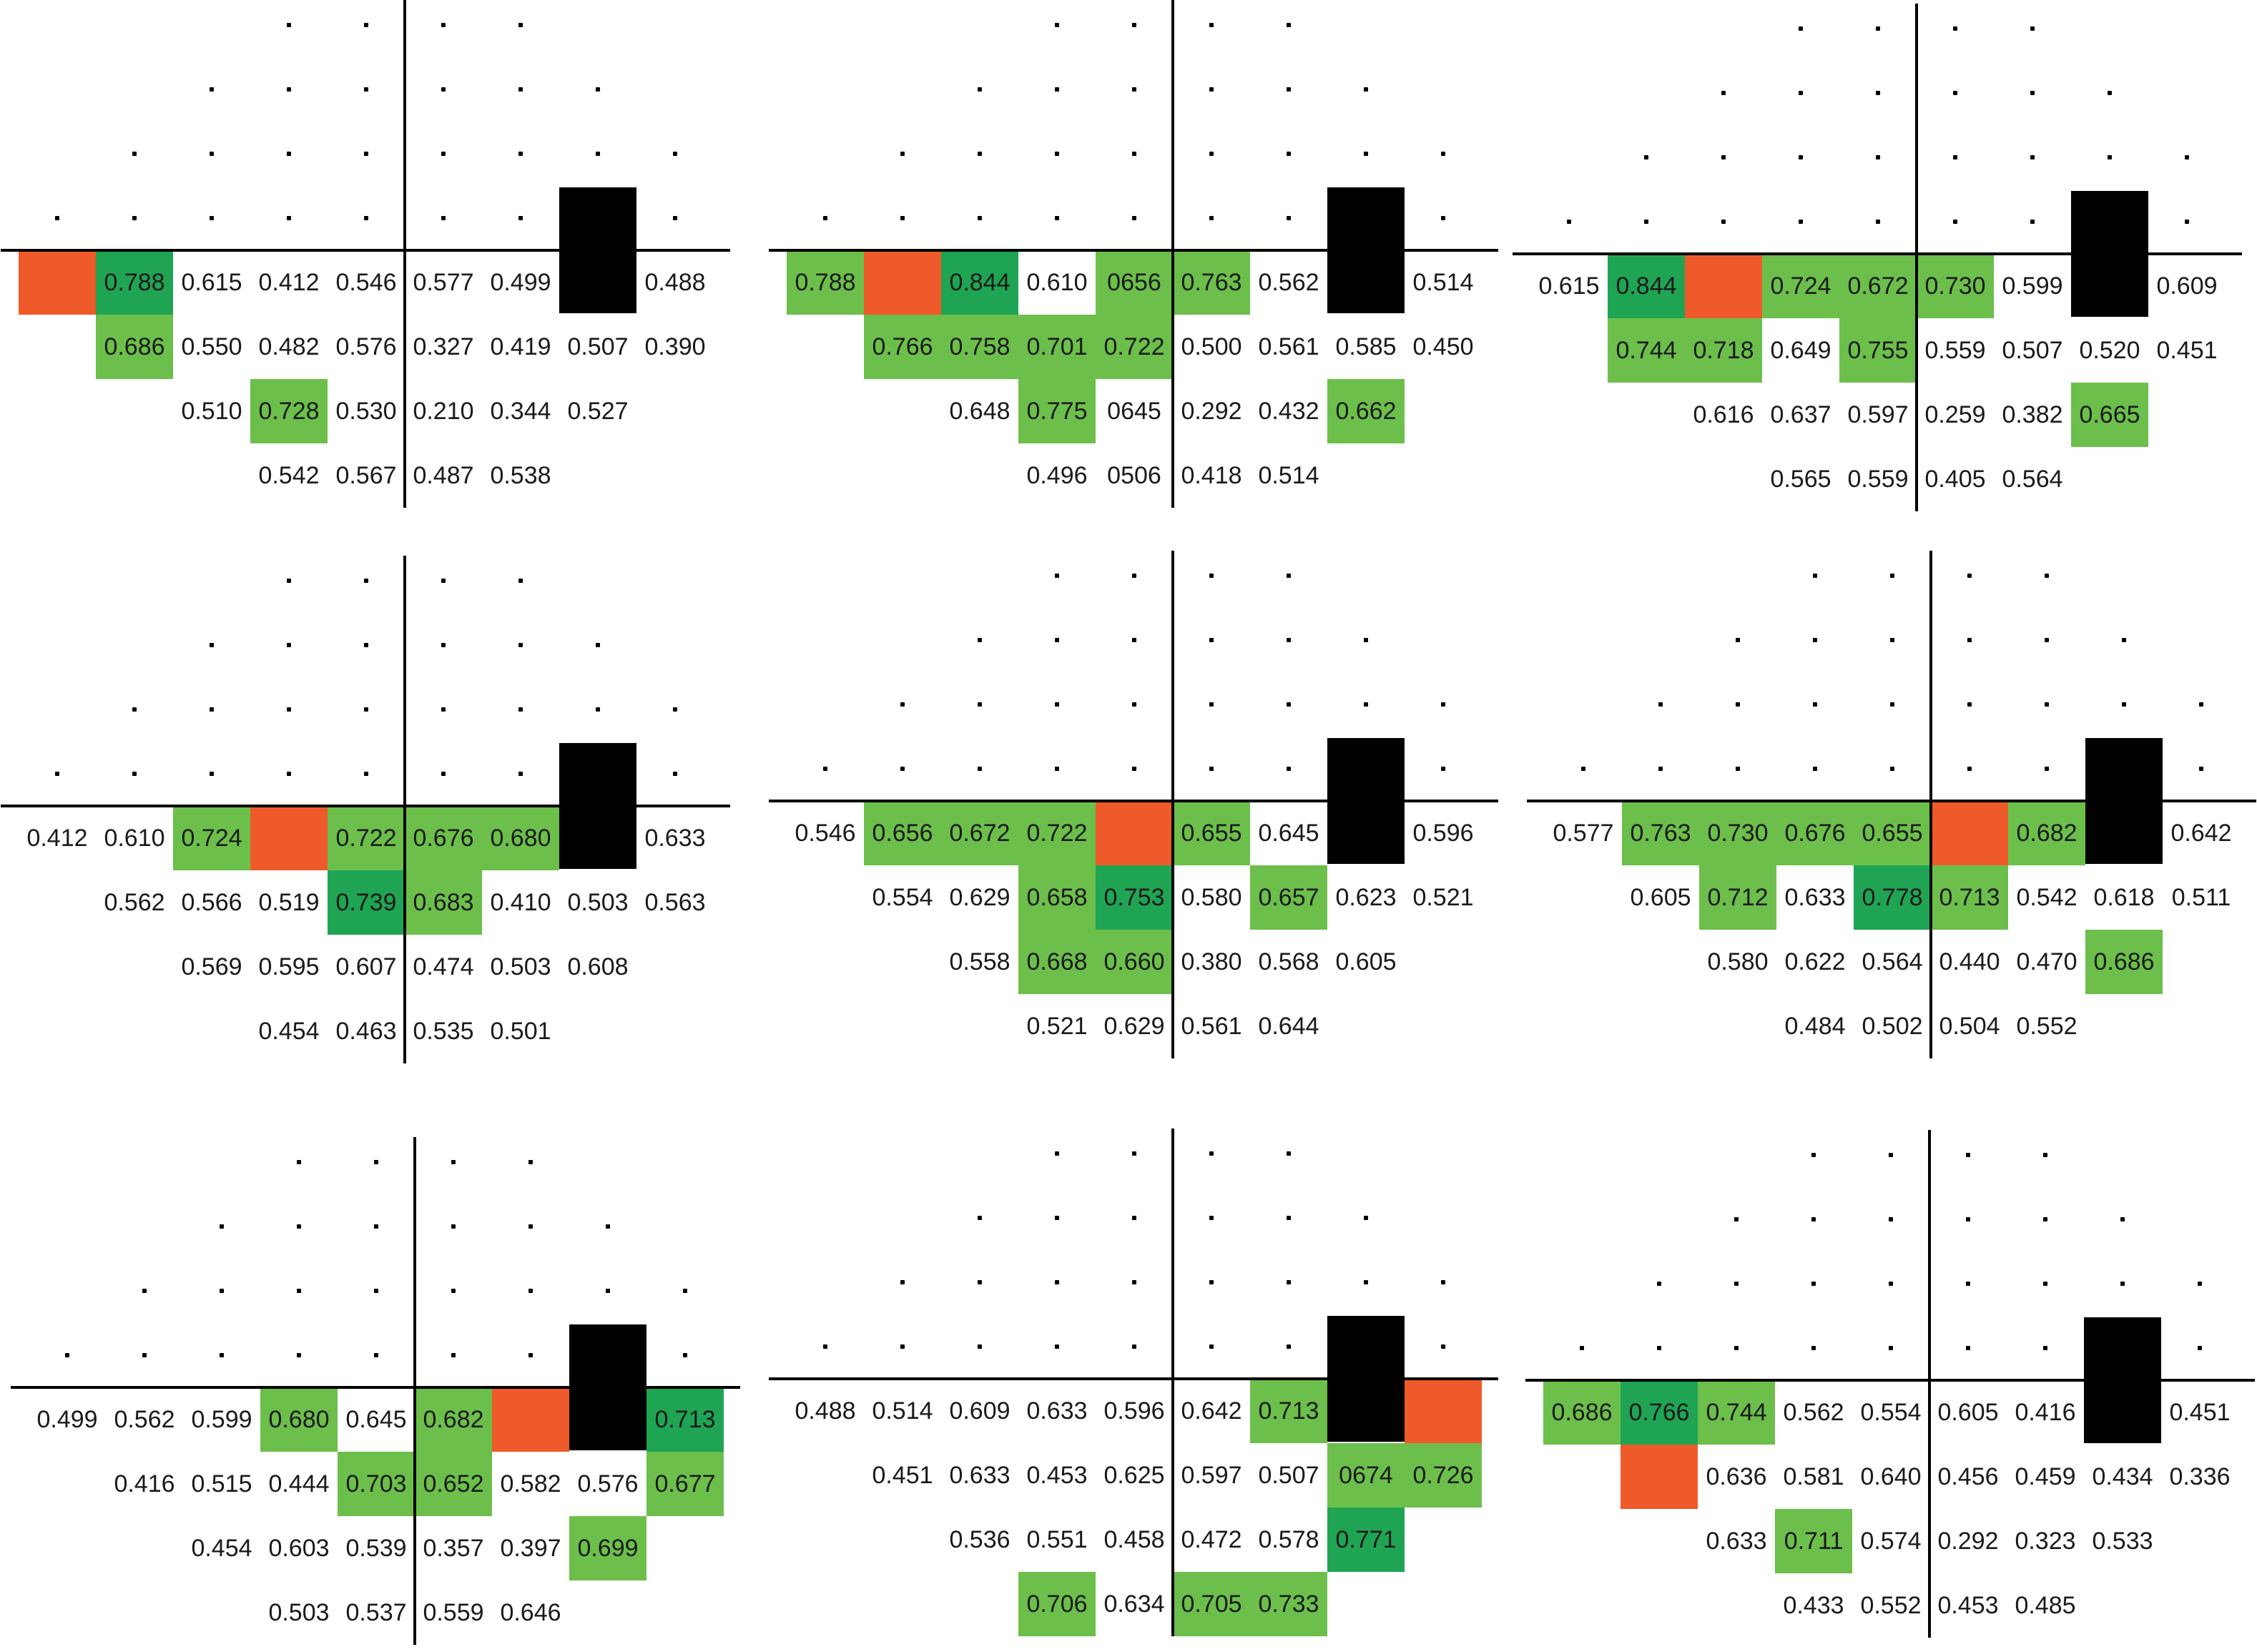 Image resolution: width=2257 pixels, height=1652 pixels. What do you see at coordinates (299, 1484) in the screenshot?
I see `value-cell: 0.444` at bounding box center [299, 1484].